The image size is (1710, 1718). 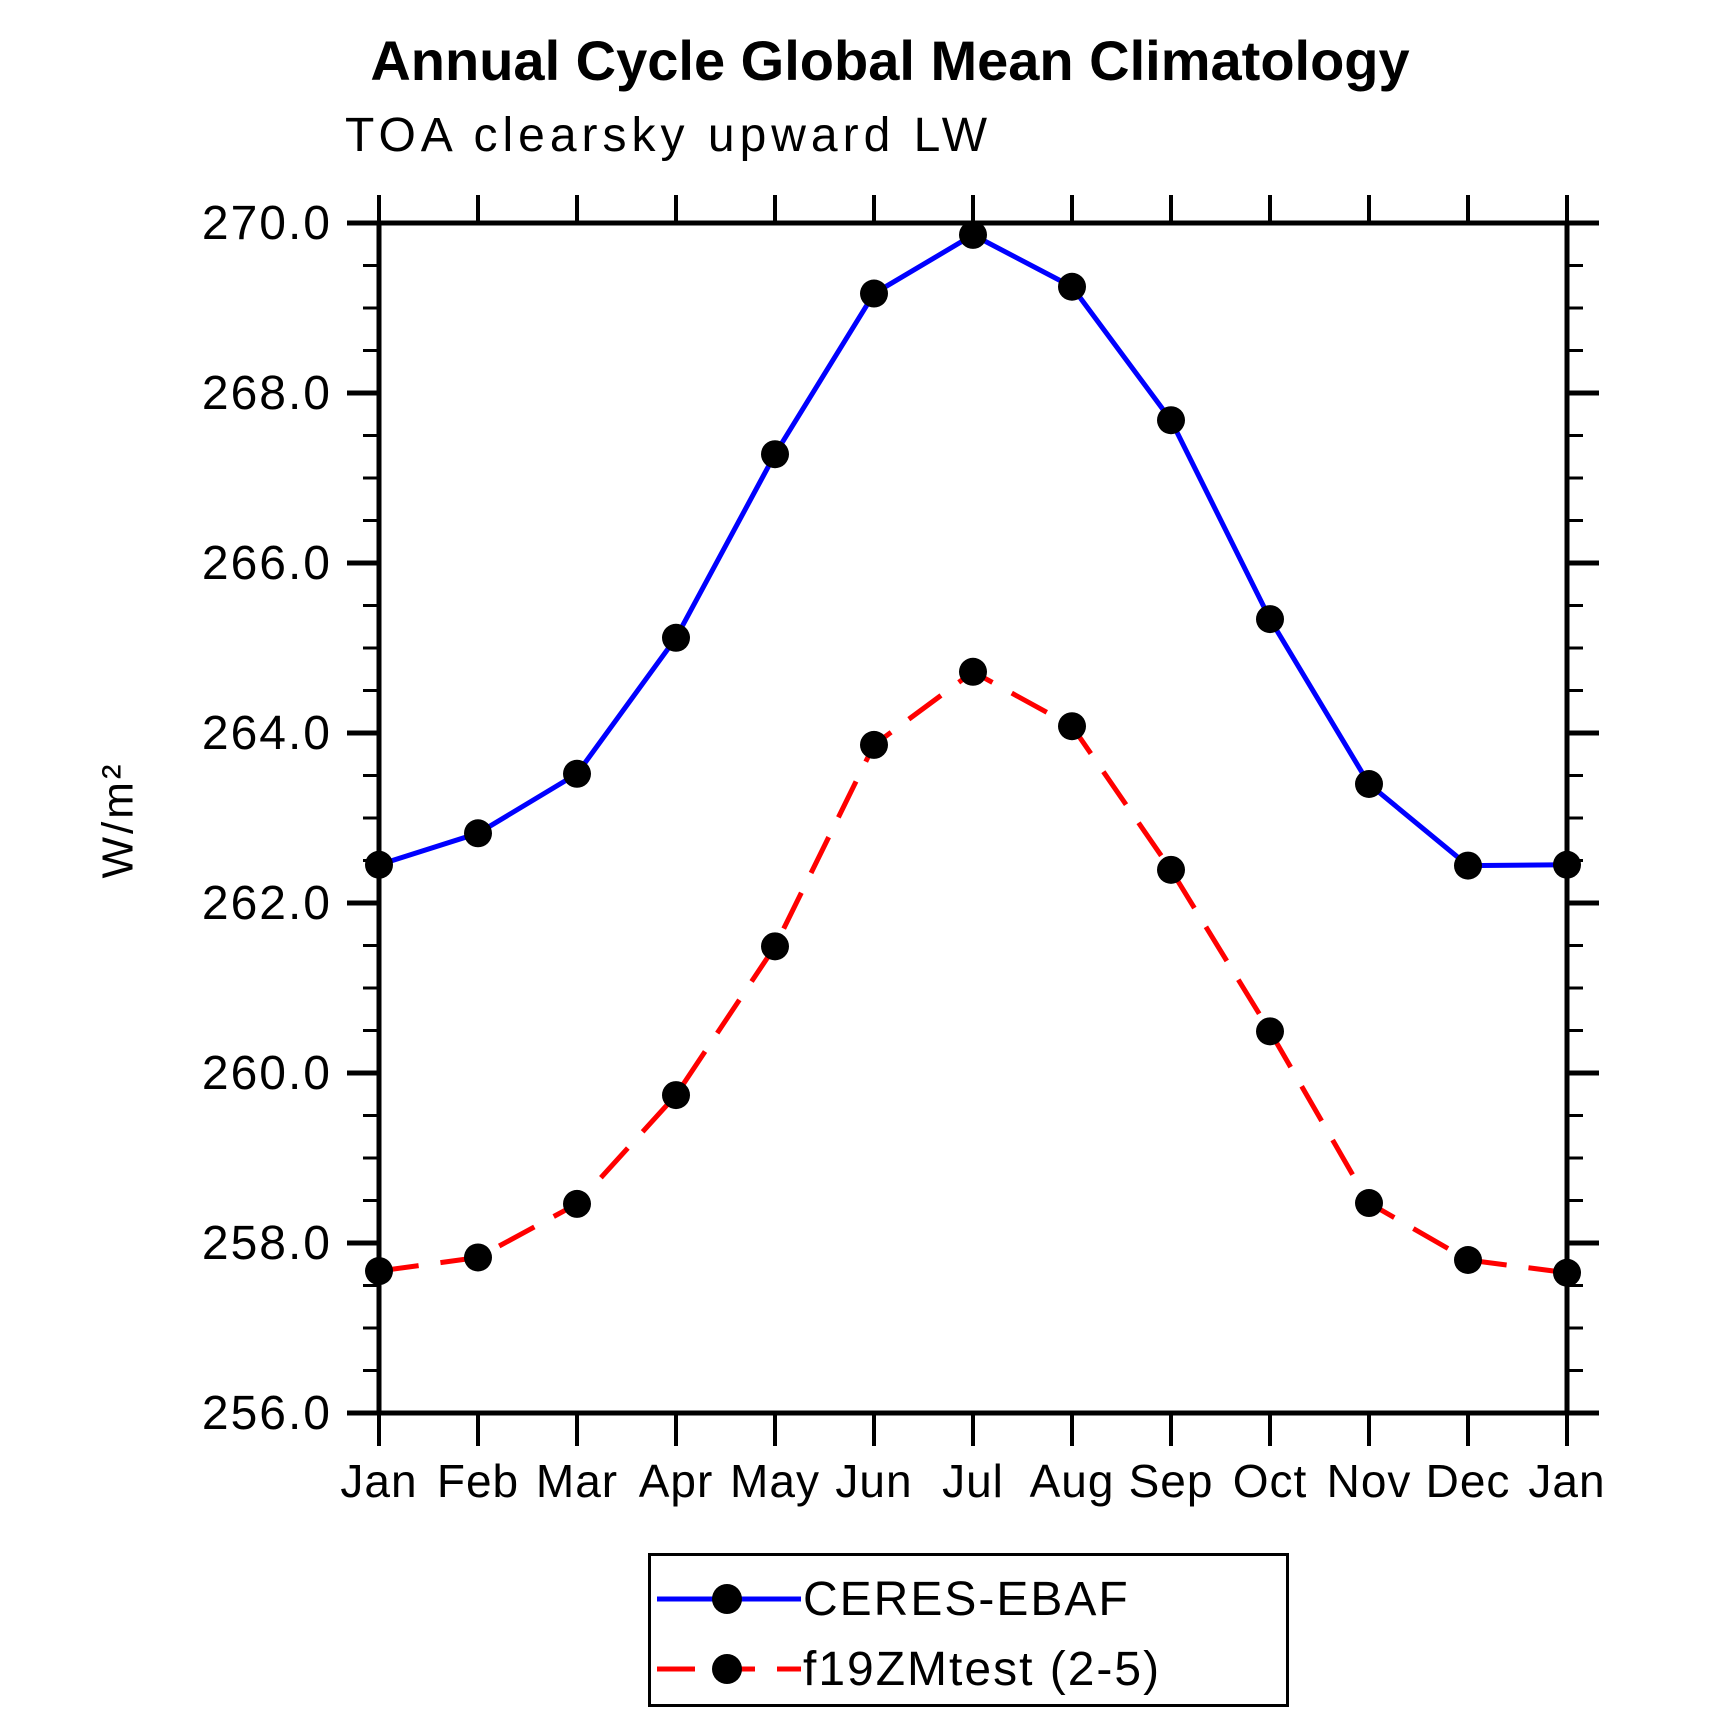 I want to click on x-tick-label: Oct, so click(x=1270, y=1481).